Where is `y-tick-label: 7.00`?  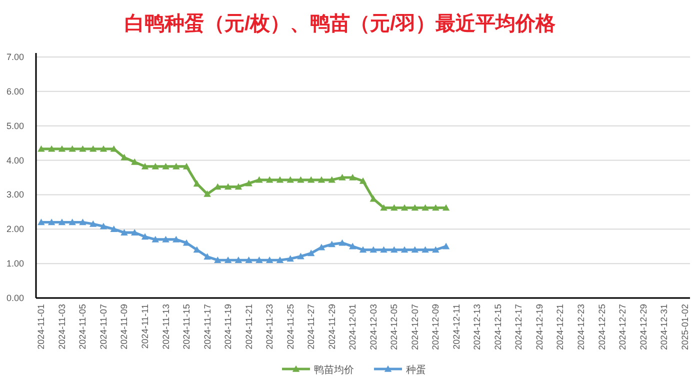 y-tick-label: 7.00 is located at coordinates (15, 57).